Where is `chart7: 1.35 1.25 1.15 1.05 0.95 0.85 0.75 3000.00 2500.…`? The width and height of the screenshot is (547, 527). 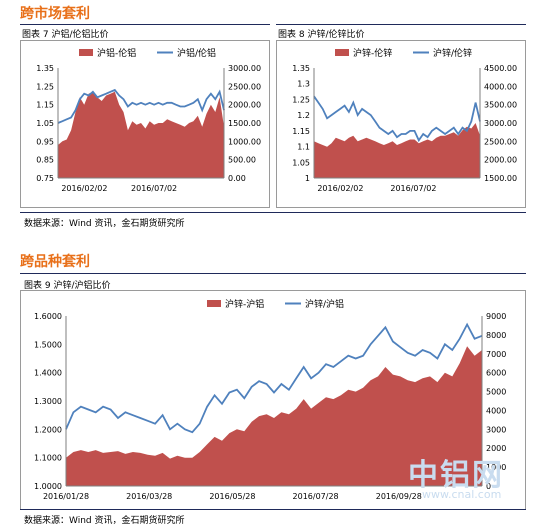
chart7: 1.35 1.25 1.15 1.05 0.95 0.85 0.75 3000.00 2500.… is located at coordinates (145, 124).